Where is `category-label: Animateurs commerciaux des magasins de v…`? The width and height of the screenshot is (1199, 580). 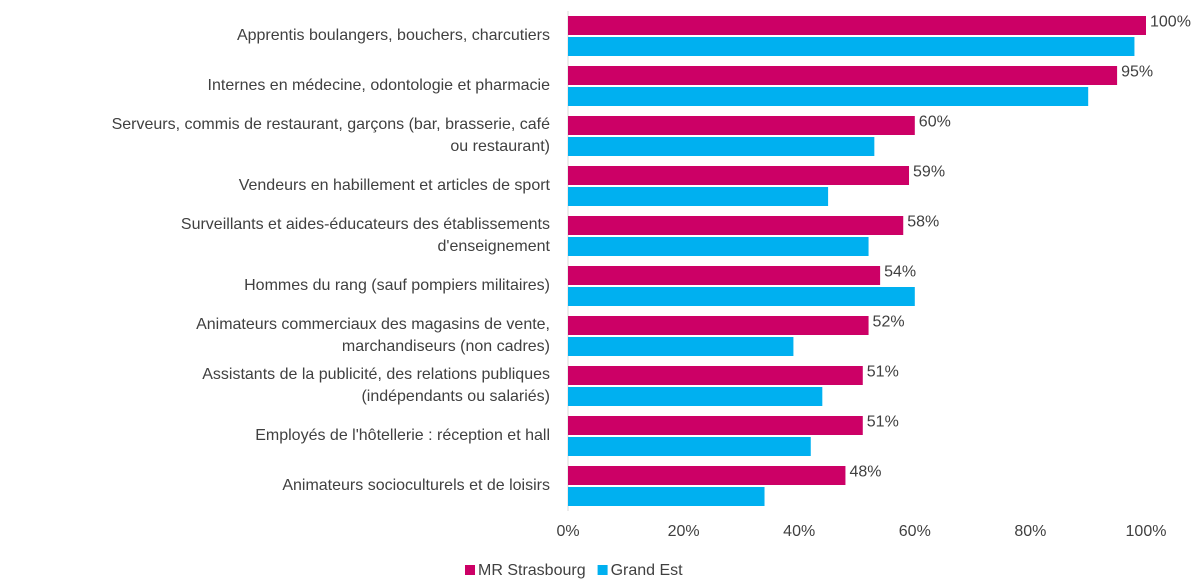 category-label: Animateurs commerciaux des magasins de v… is located at coordinates (373, 335).